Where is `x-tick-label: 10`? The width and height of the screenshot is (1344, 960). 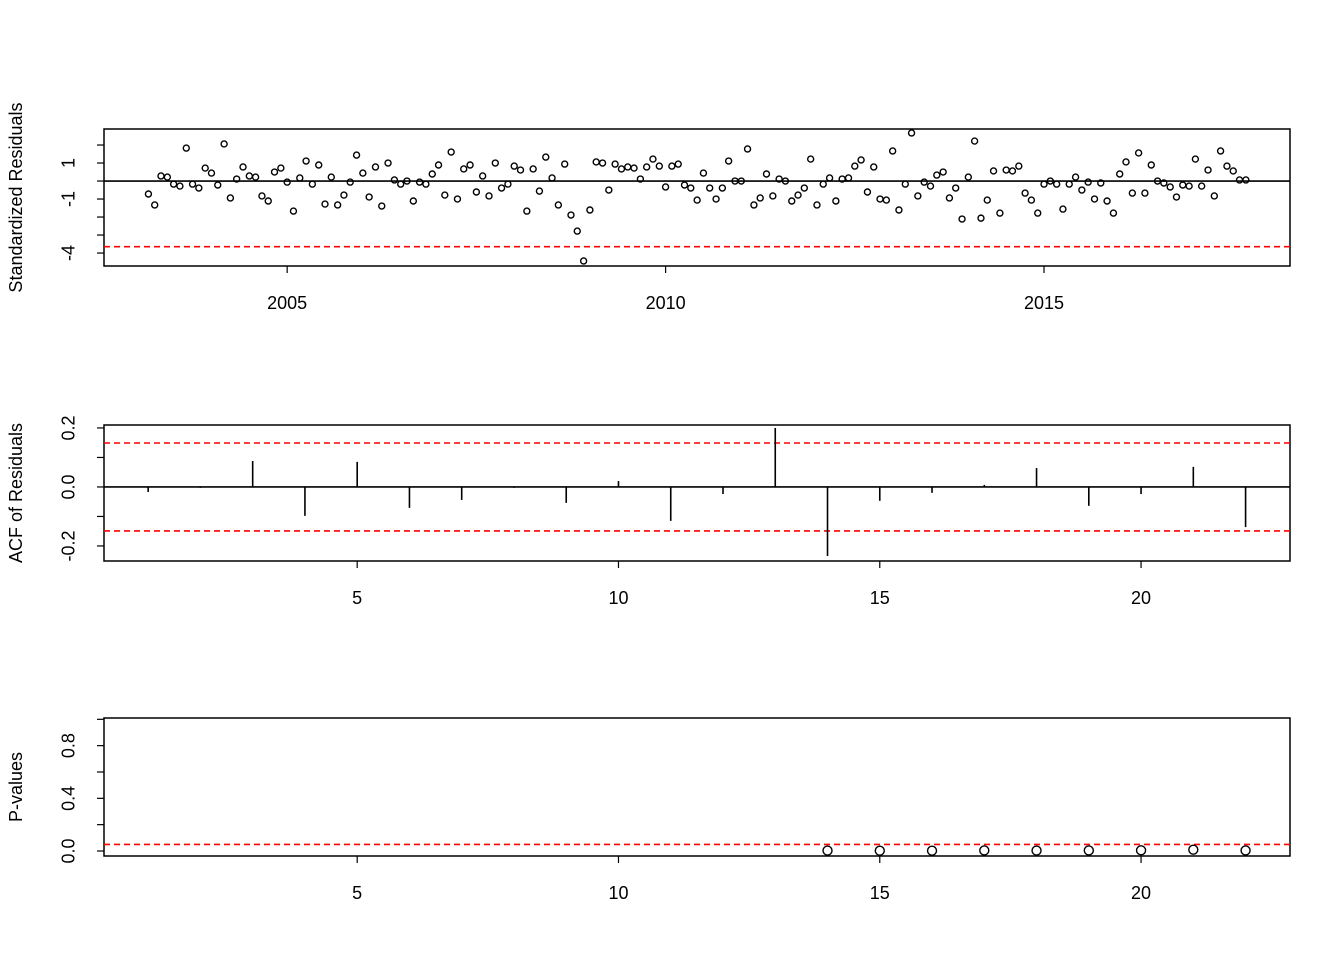 x-tick-label: 10 is located at coordinates (618, 893).